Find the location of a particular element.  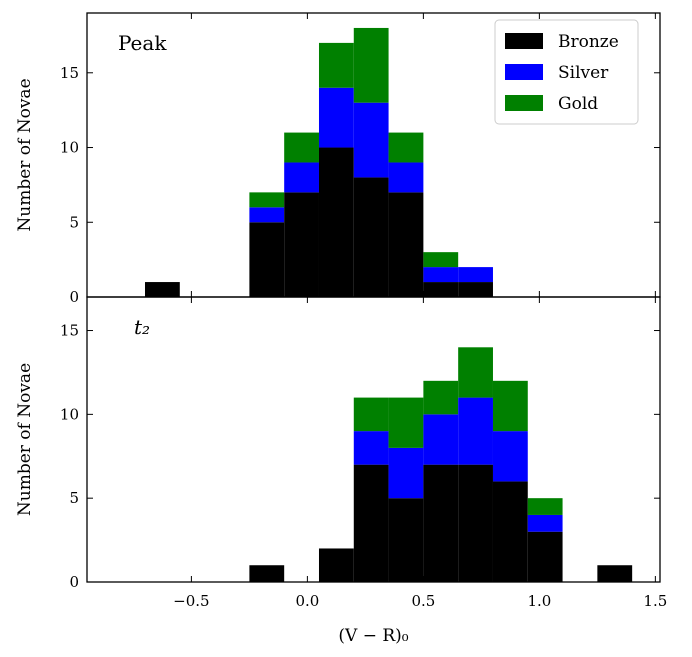

bar-bronze-p0-b0 is located at coordinates (162, 289).